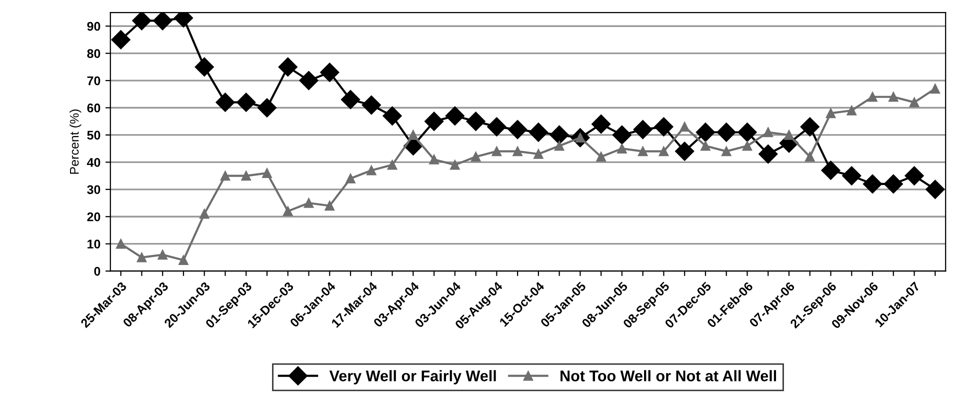  Describe the element at coordinates (93, 162) in the screenshot. I see `y-tick-label: 40` at that location.